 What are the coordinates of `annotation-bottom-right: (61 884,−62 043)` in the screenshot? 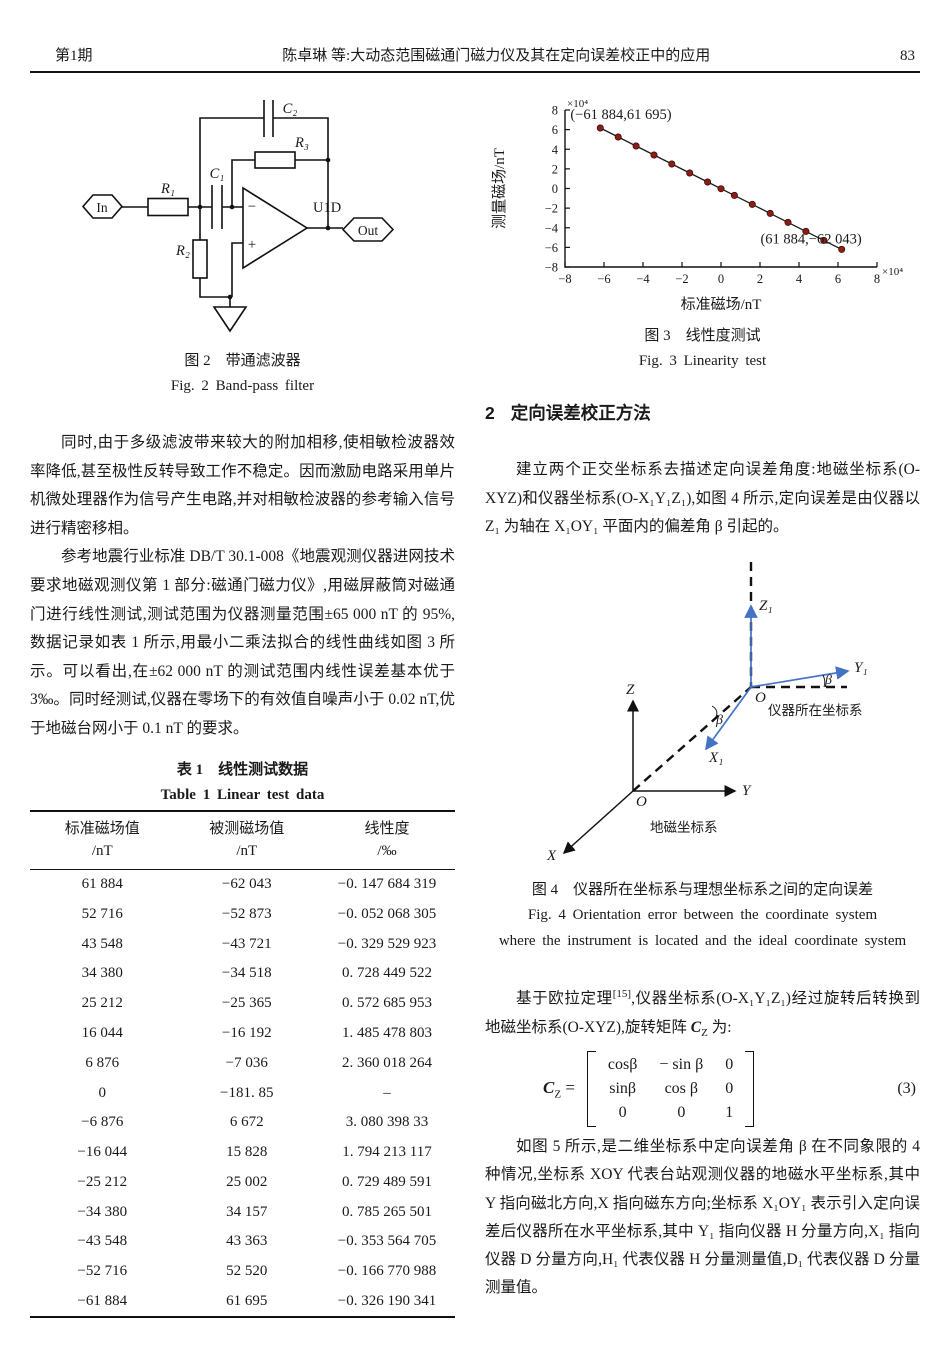 It's located at (810, 239).